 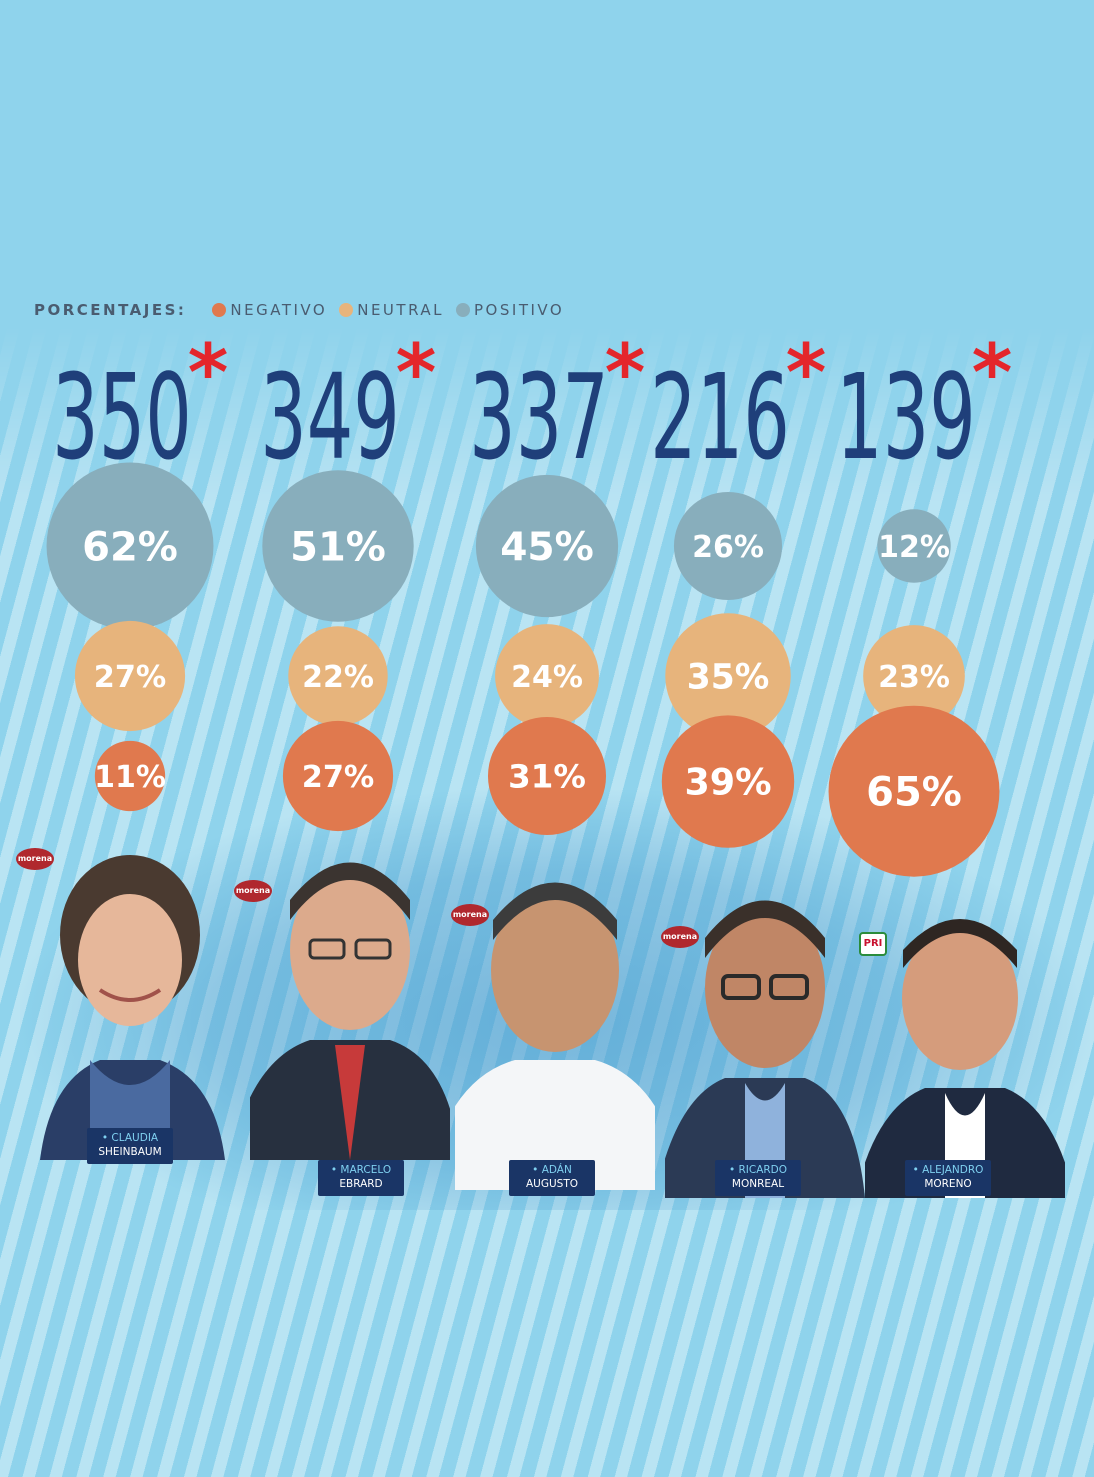 What do you see at coordinates (361, 1184) in the screenshot?
I see `last-name: EBRARD` at bounding box center [361, 1184].